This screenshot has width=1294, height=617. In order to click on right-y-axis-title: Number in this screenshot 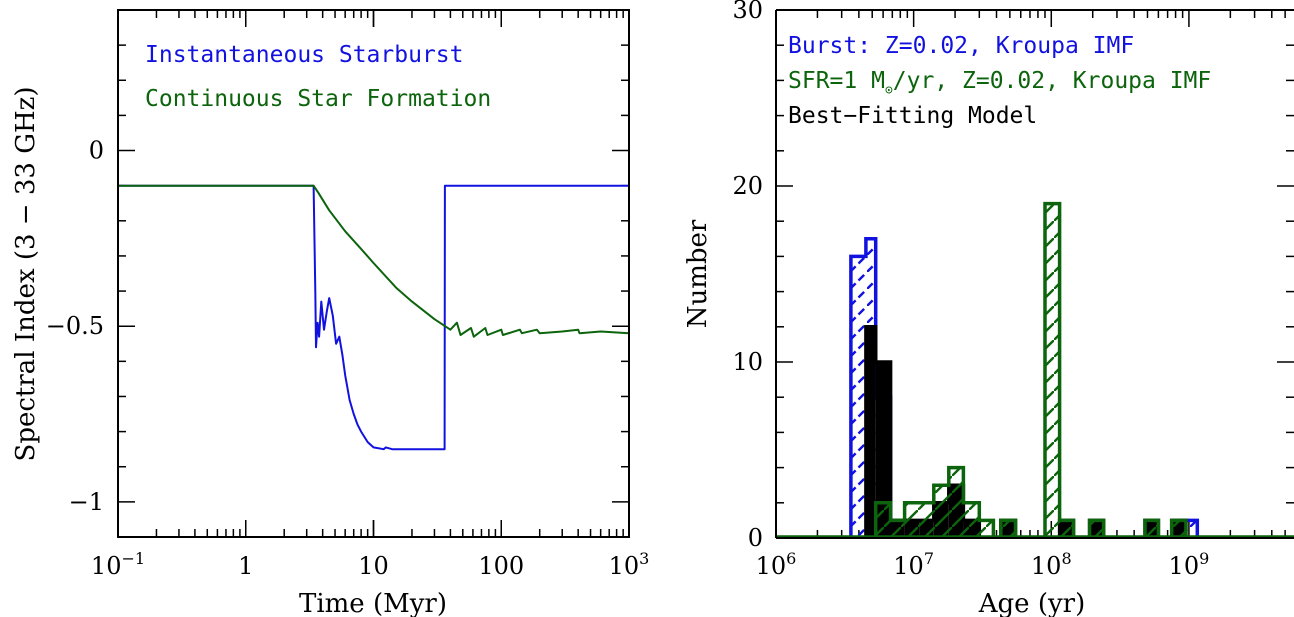, I will do `click(698, 273)`.